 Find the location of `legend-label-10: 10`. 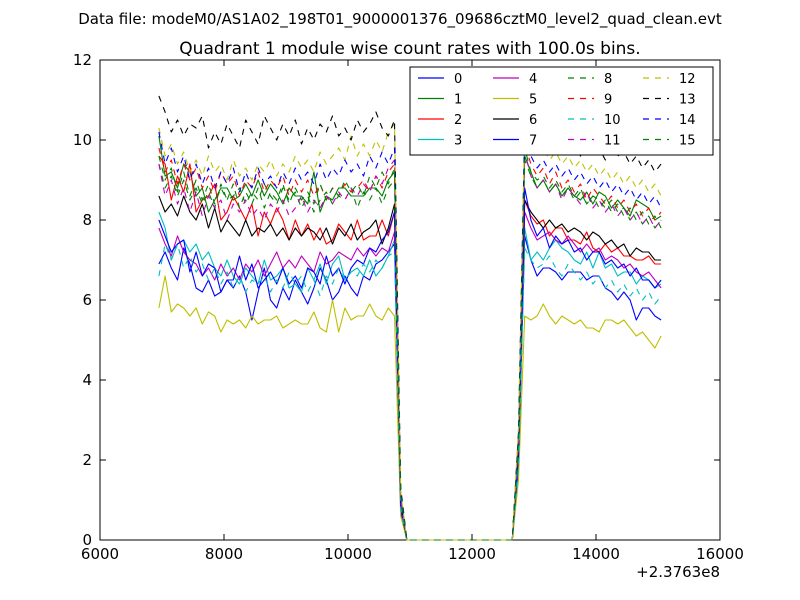

legend-label-10: 10 is located at coordinates (612, 120).